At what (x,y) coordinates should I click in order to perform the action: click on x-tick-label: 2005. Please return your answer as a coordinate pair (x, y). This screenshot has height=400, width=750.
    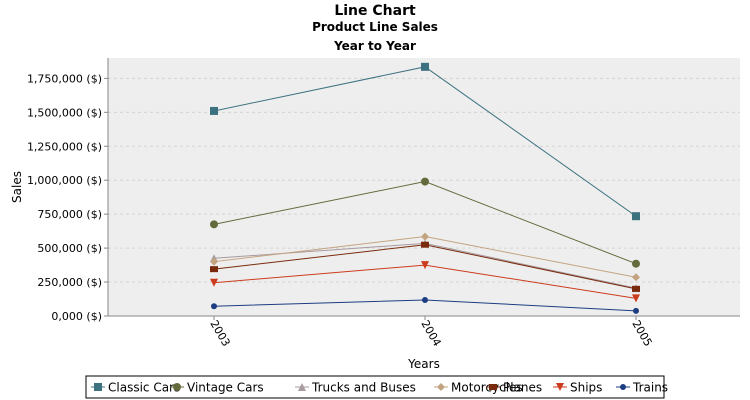
    Looking at the image, I should click on (641, 333).